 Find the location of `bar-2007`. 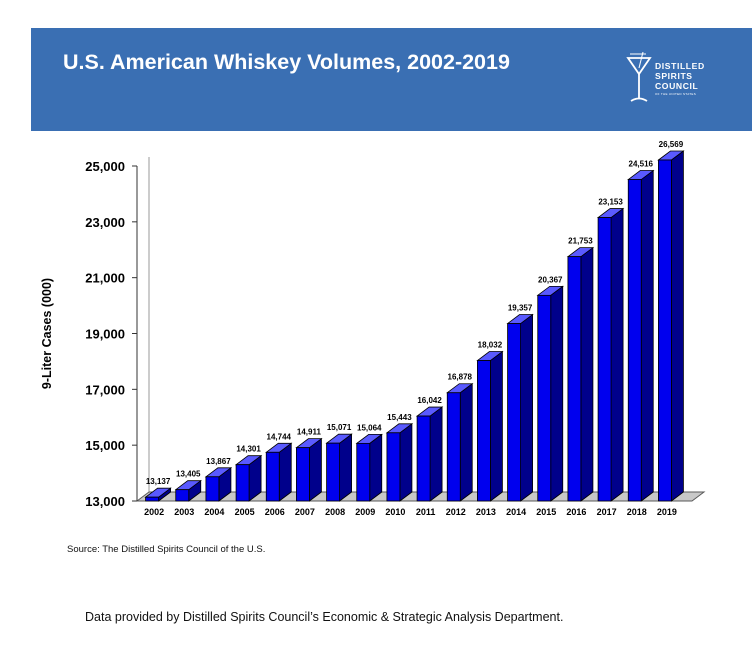

bar-2007 is located at coordinates (309, 469).